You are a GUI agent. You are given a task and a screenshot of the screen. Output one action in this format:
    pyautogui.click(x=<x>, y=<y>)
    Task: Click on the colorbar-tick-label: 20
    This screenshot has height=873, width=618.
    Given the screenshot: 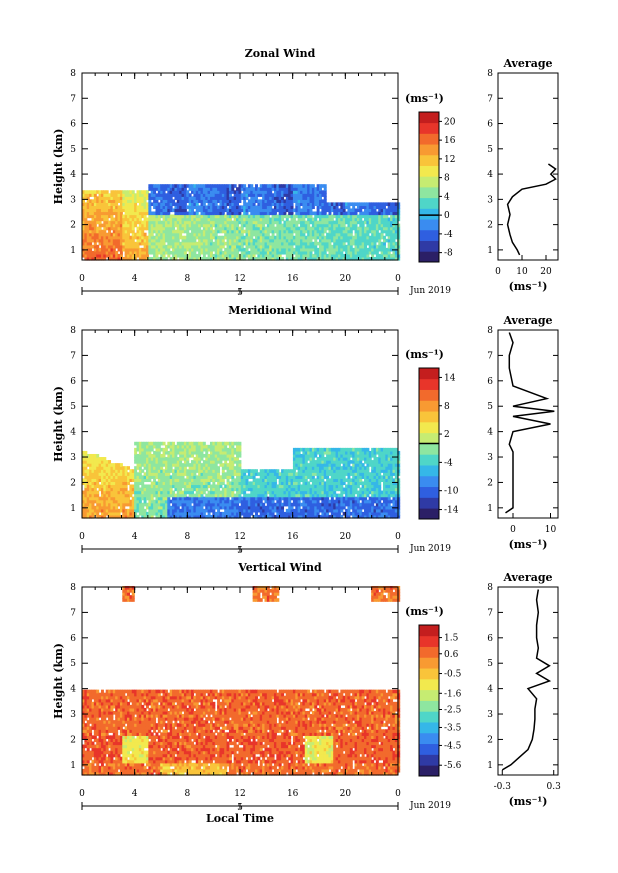 What is the action you would take?
    pyautogui.click(x=450, y=122)
    